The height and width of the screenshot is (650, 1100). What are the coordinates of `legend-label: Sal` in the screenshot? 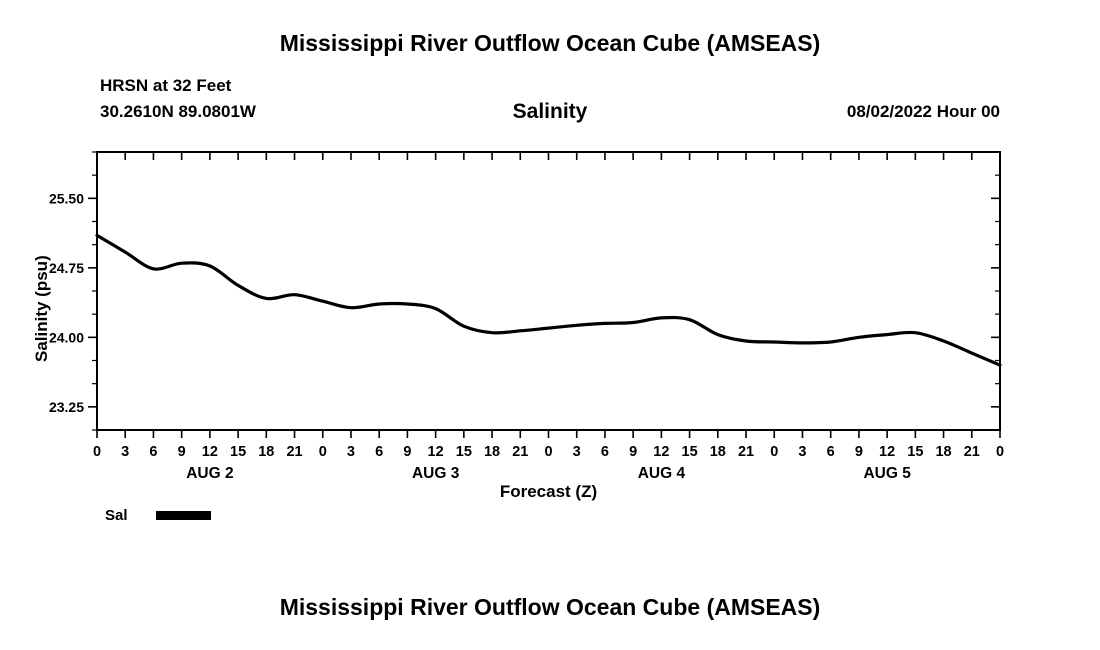 It's located at (116, 515).